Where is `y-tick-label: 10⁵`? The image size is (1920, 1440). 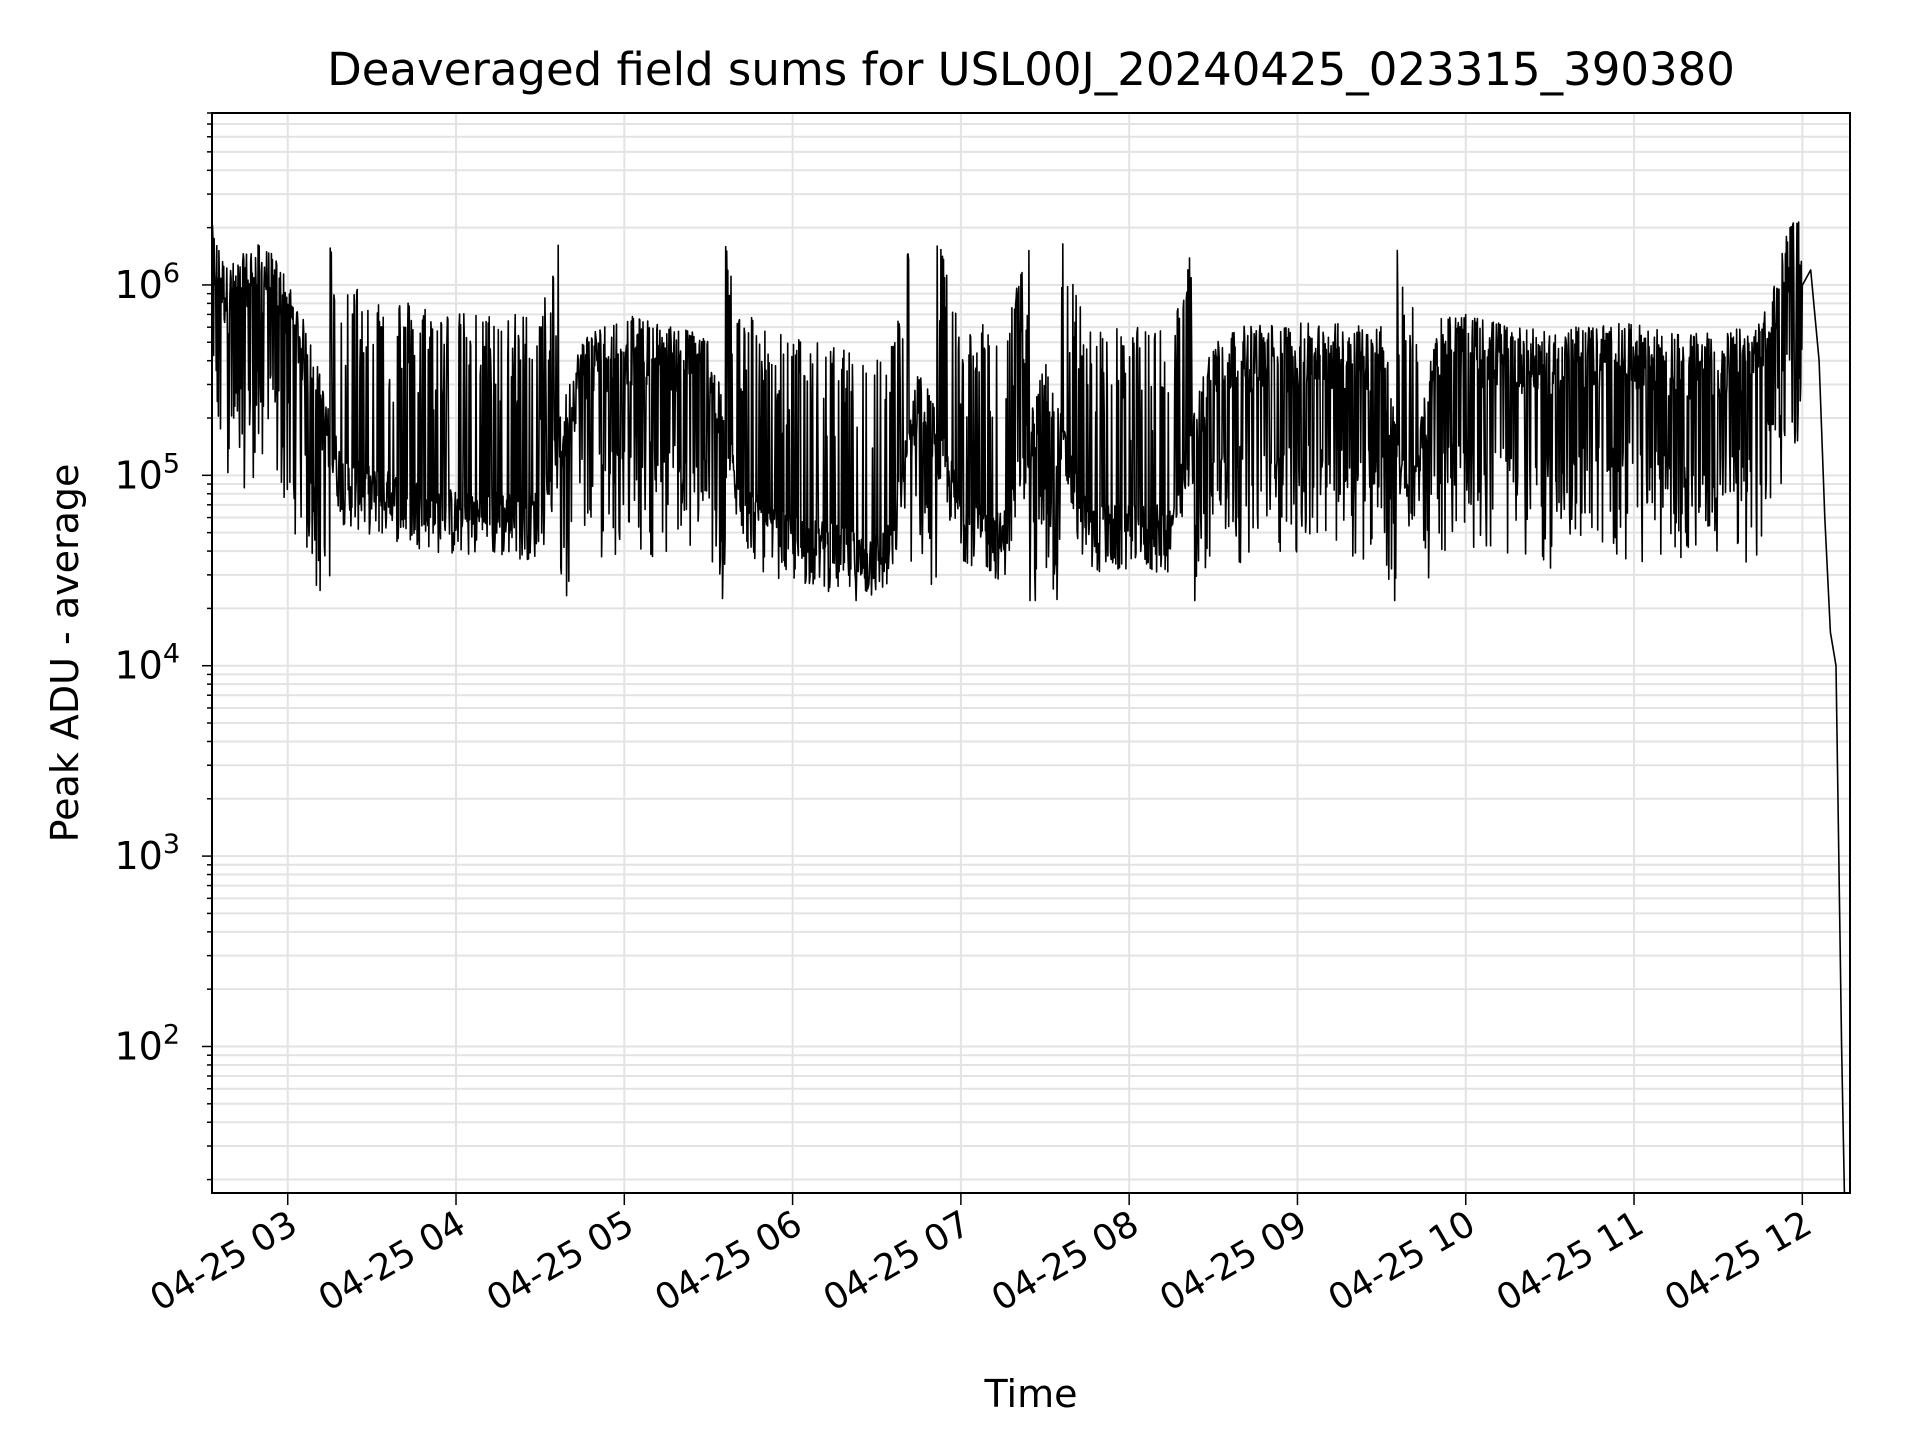 y-tick-label: 10⁵ is located at coordinates (147, 472).